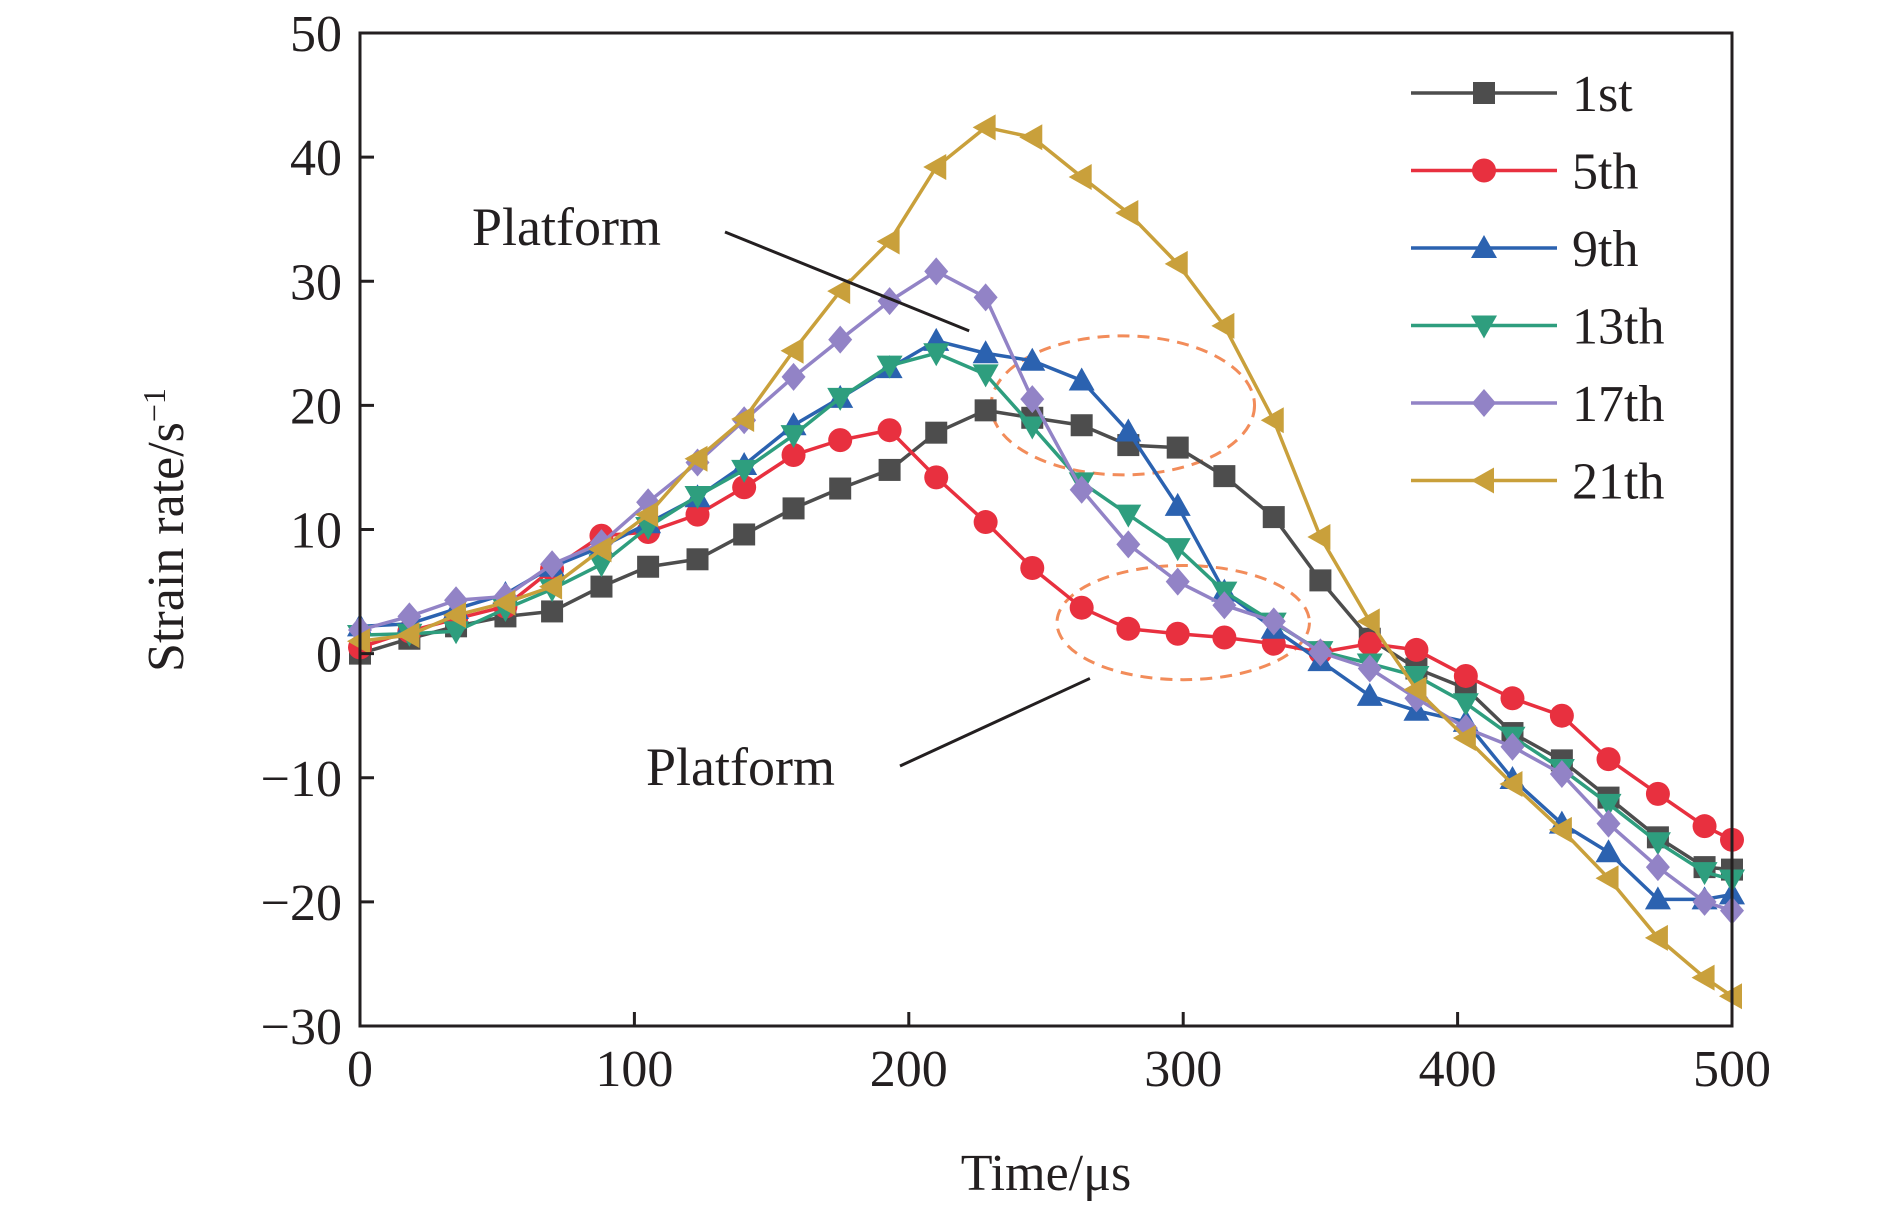 The image size is (1890, 1214). I want to click on x-tick-label: 500, so click(1732, 1069).